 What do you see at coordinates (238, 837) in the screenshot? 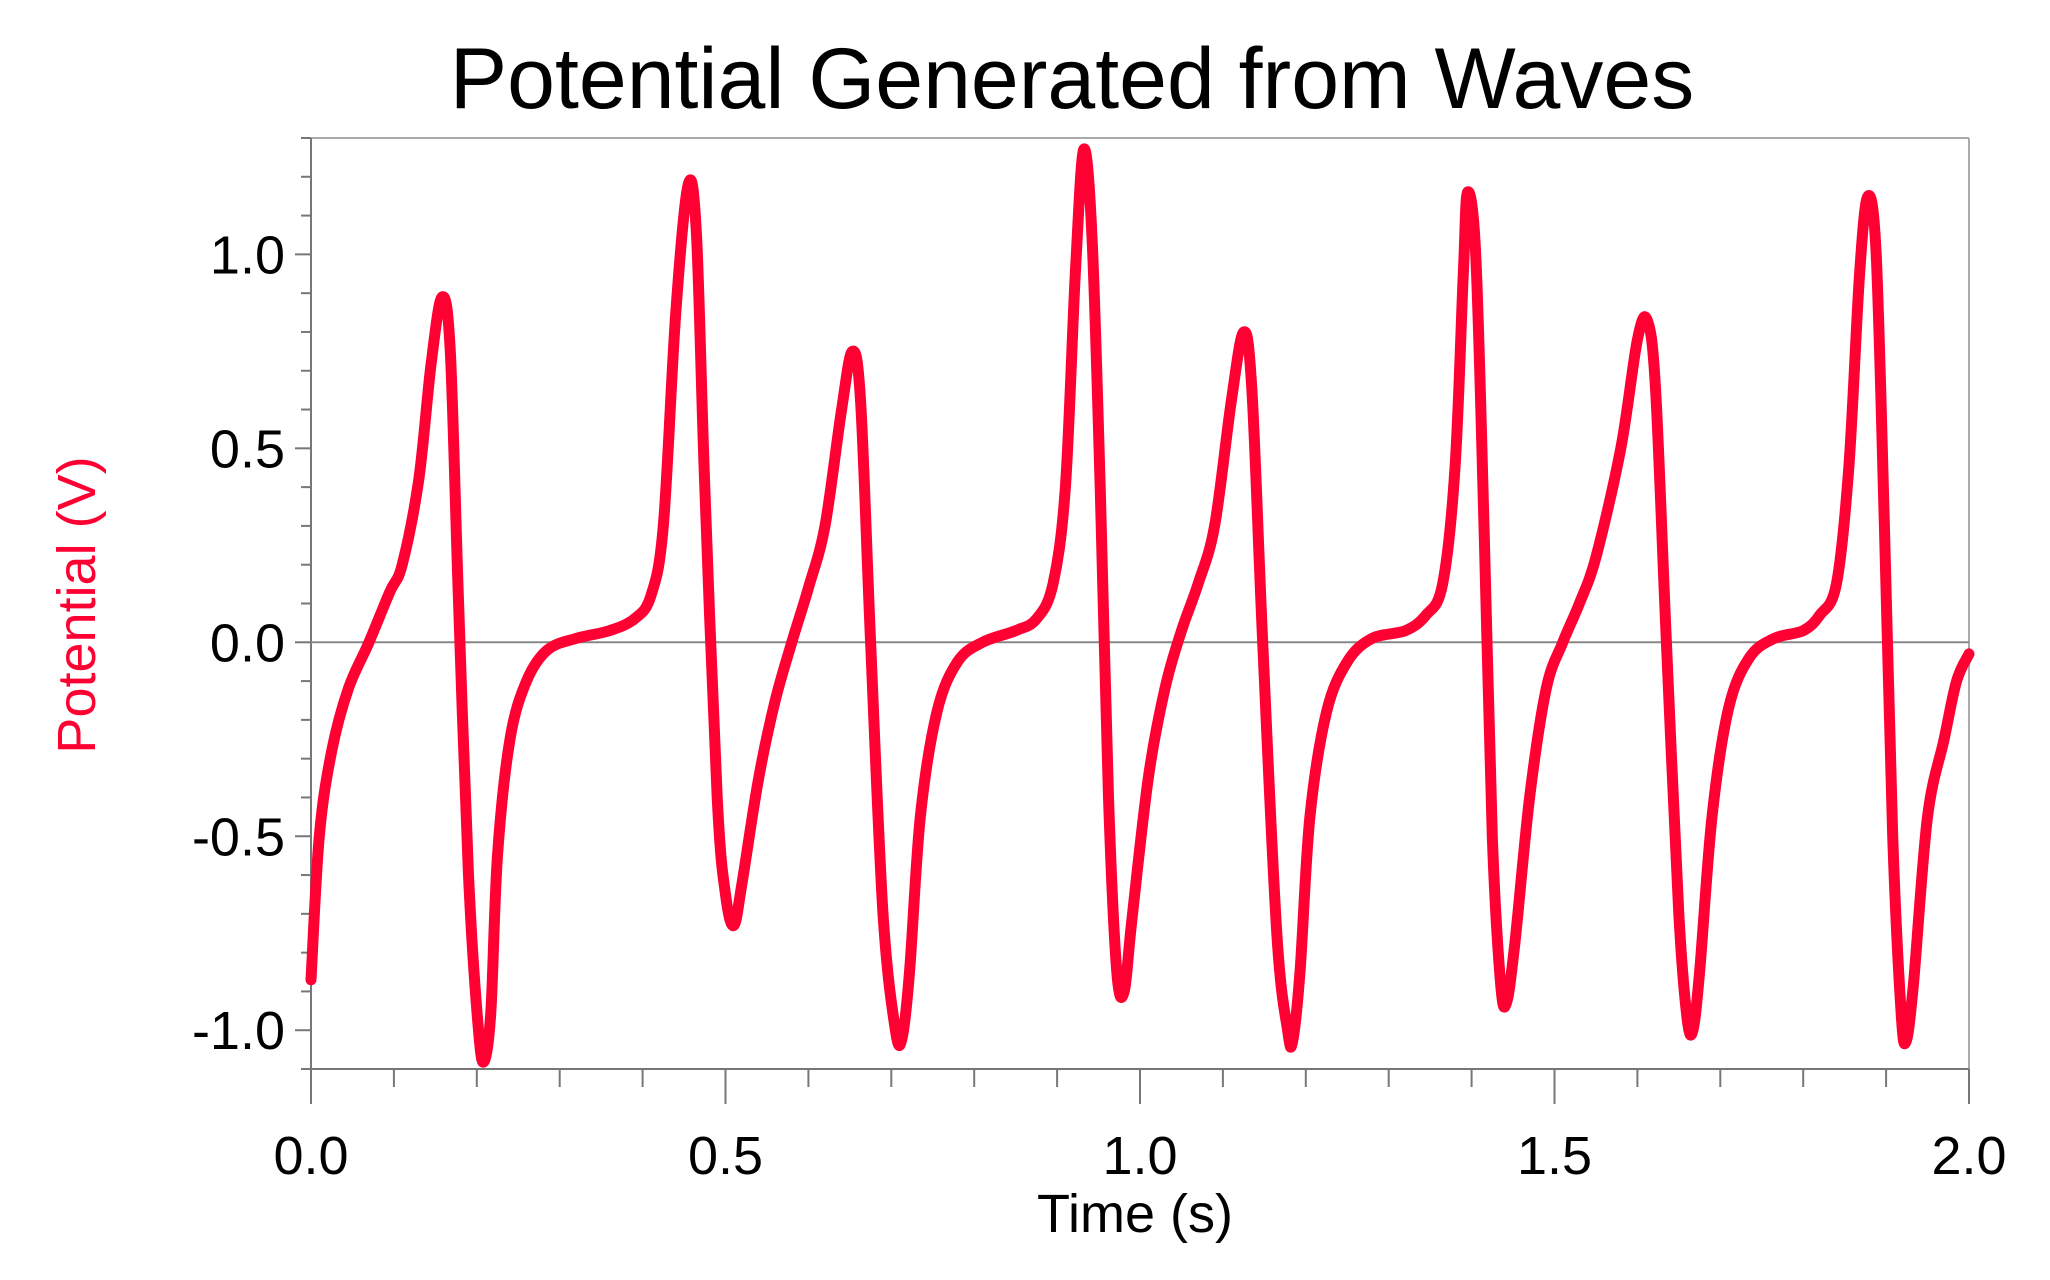
I see `y-tick-label: -0.5` at bounding box center [238, 837].